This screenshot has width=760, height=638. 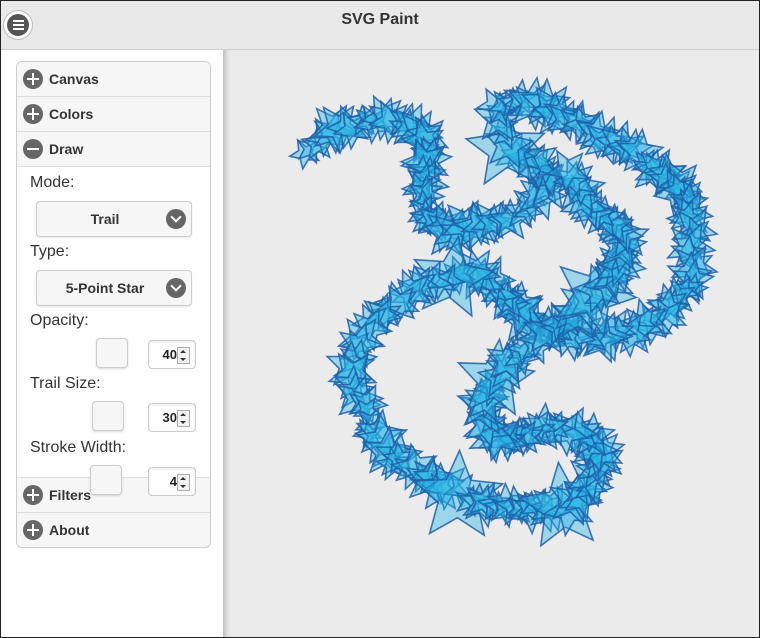 What do you see at coordinates (113, 149) in the screenshot?
I see `section-draw: Draw` at bounding box center [113, 149].